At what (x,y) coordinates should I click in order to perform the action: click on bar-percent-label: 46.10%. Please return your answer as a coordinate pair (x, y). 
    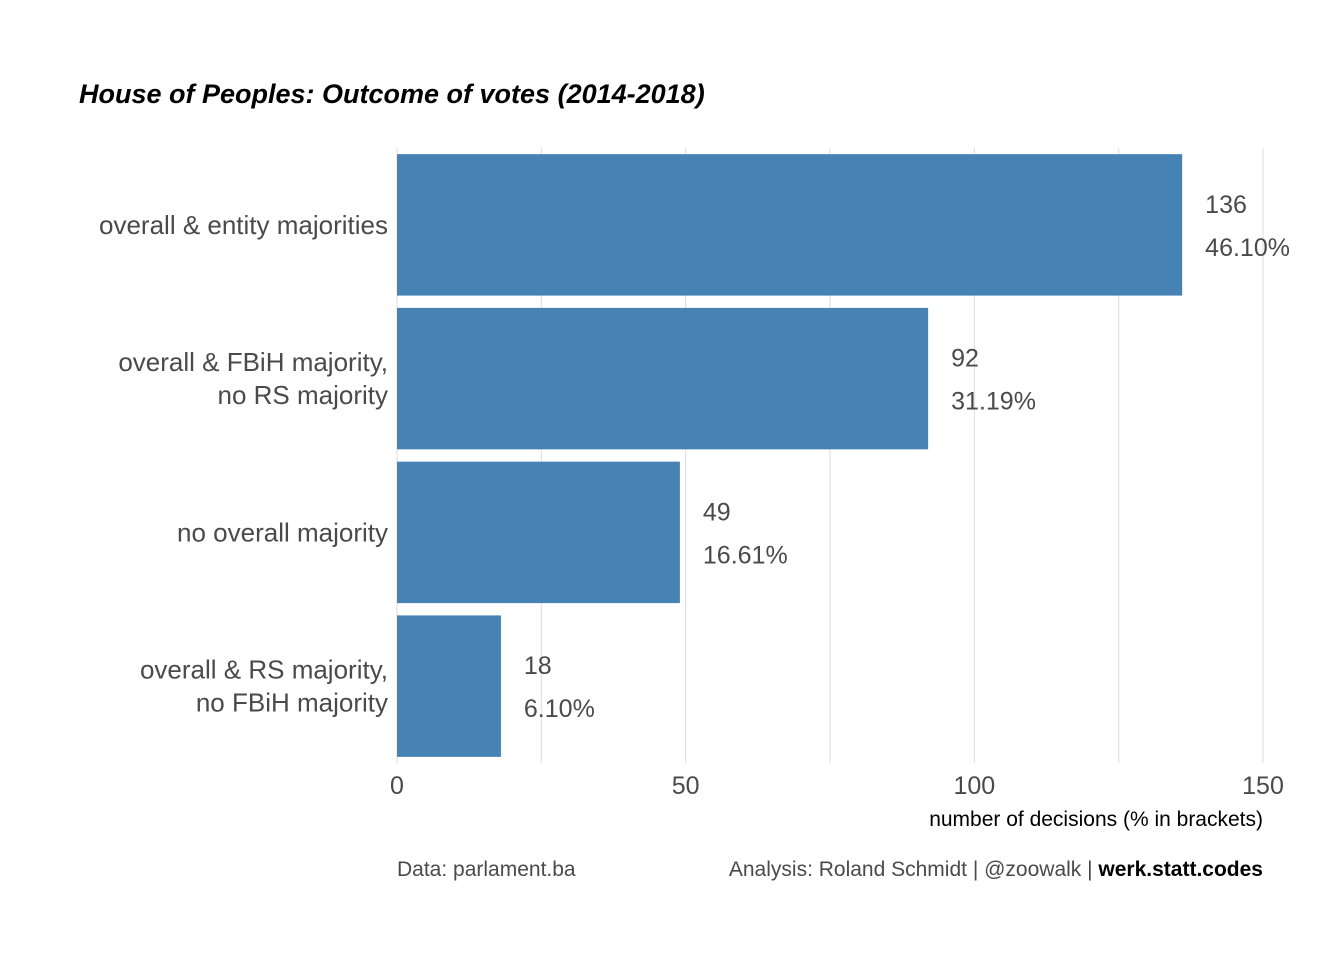
    Looking at the image, I should click on (1247, 248).